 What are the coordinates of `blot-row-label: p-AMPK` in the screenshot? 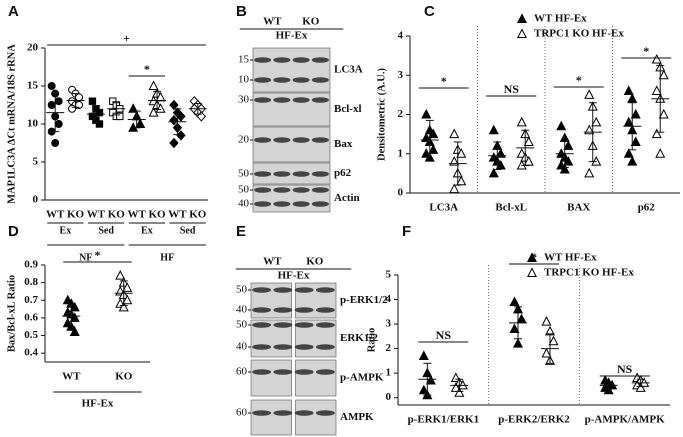 It's located at (362, 378).